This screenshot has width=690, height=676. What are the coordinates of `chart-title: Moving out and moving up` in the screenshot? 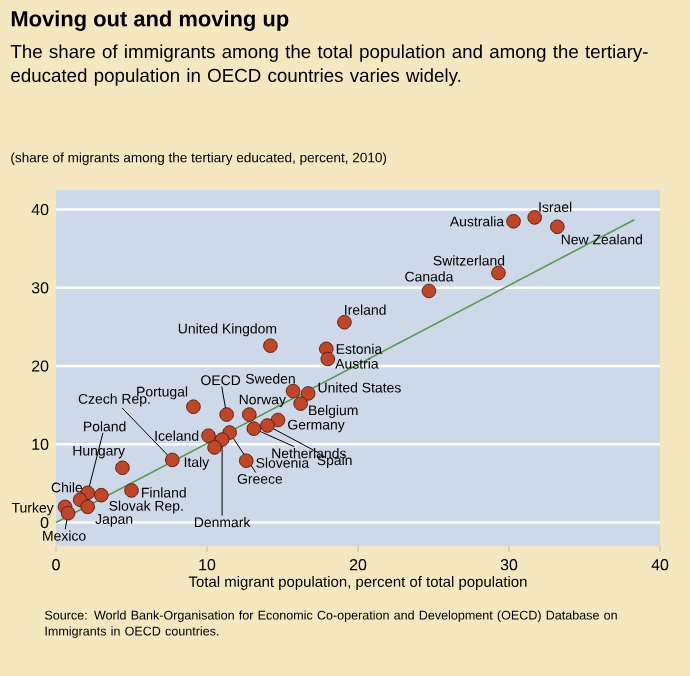 It's located at (150, 20).